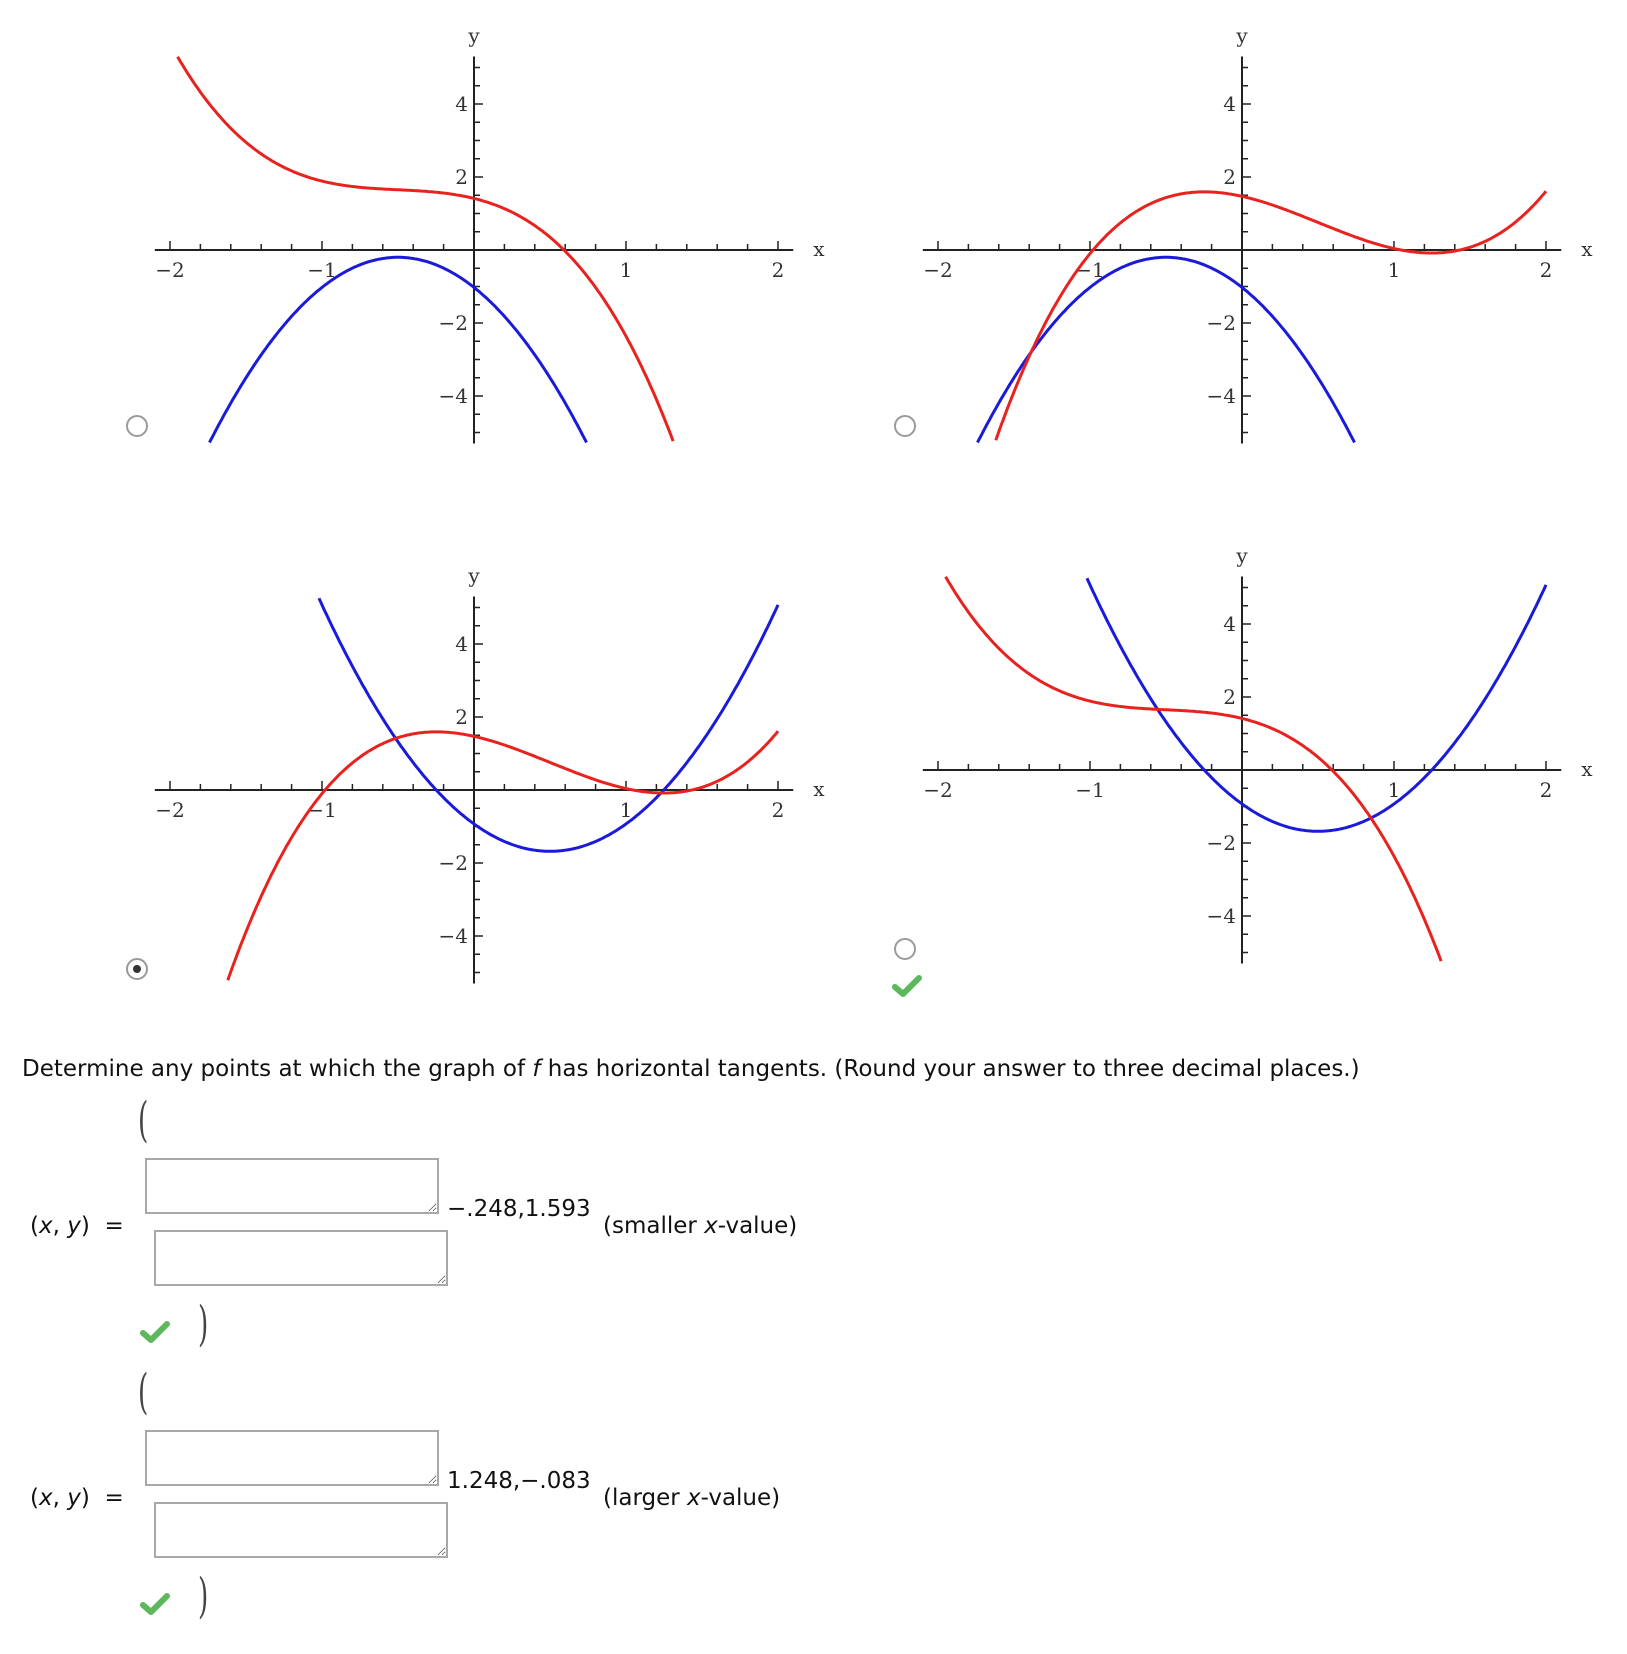  I want to click on graph-option-2: −2 −1 1 2 4 2 −2 −4 x y, so click(1248, 225).